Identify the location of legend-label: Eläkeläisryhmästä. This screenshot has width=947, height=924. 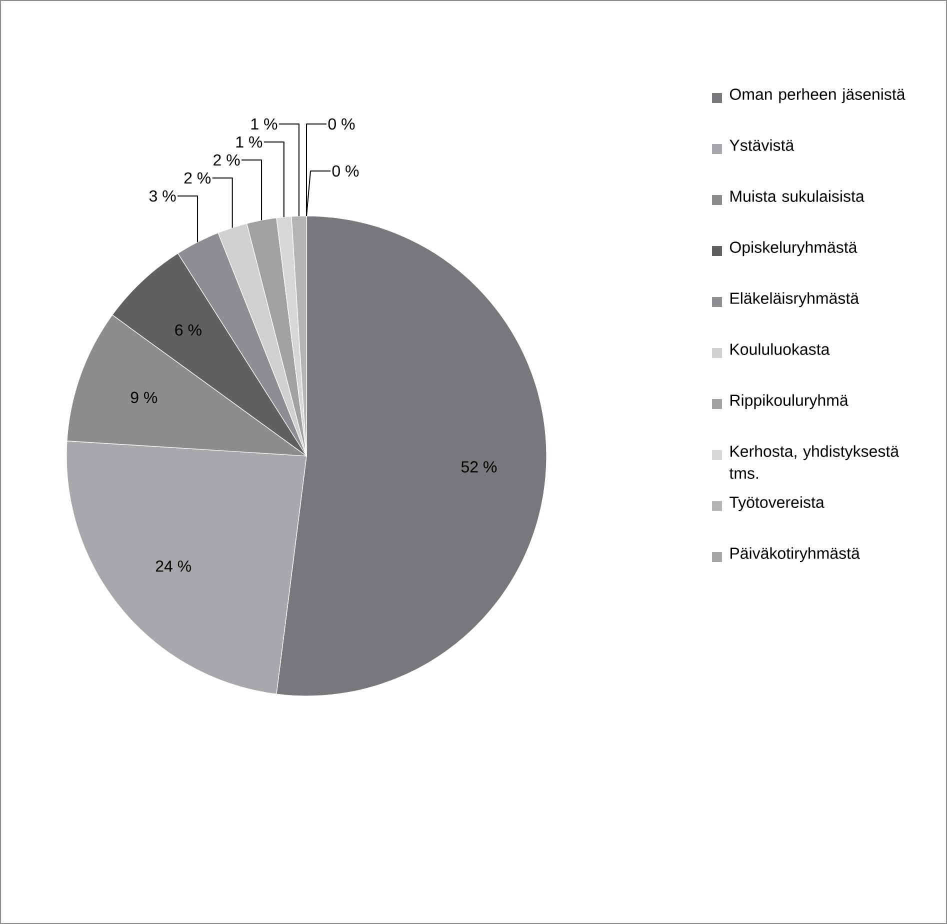
(795, 300).